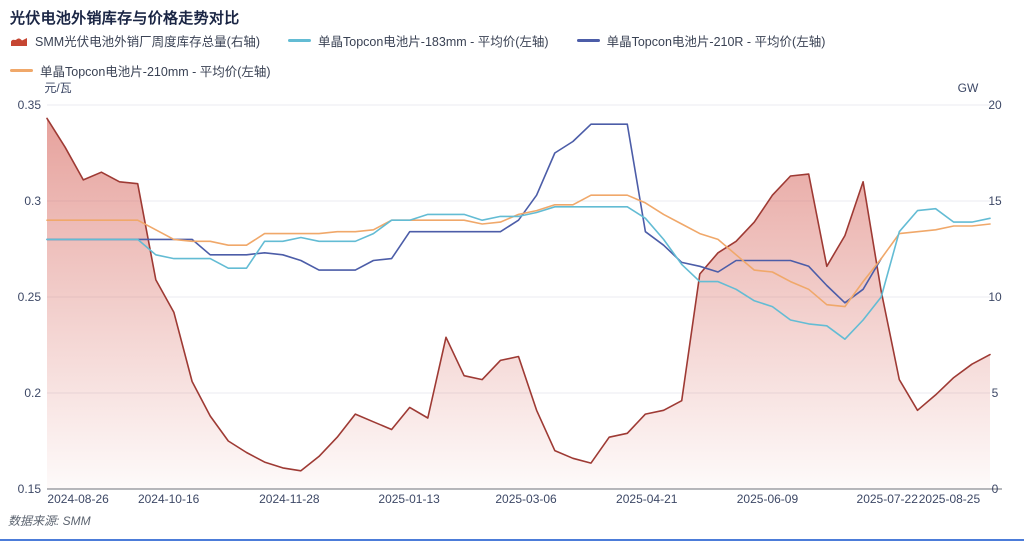 The height and width of the screenshot is (541, 1024). What do you see at coordinates (32, 393) in the screenshot?
I see `svg-text: 0.2` at bounding box center [32, 393].